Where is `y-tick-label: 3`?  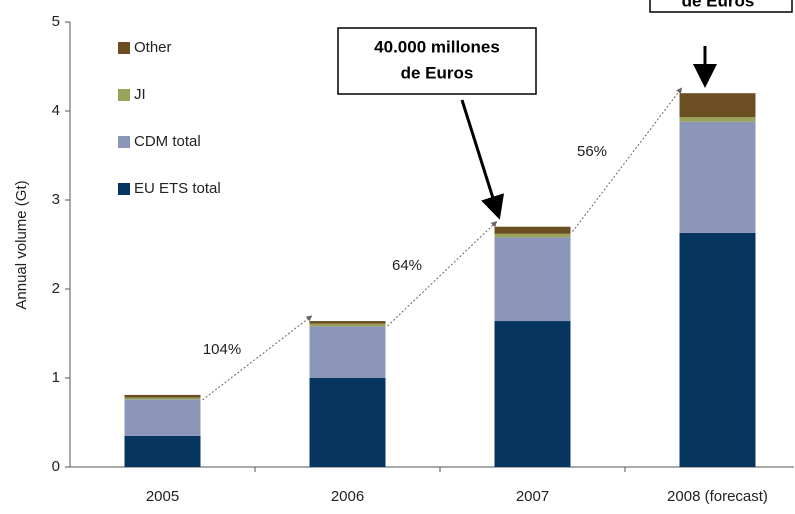
y-tick-label: 3 is located at coordinates (56, 199).